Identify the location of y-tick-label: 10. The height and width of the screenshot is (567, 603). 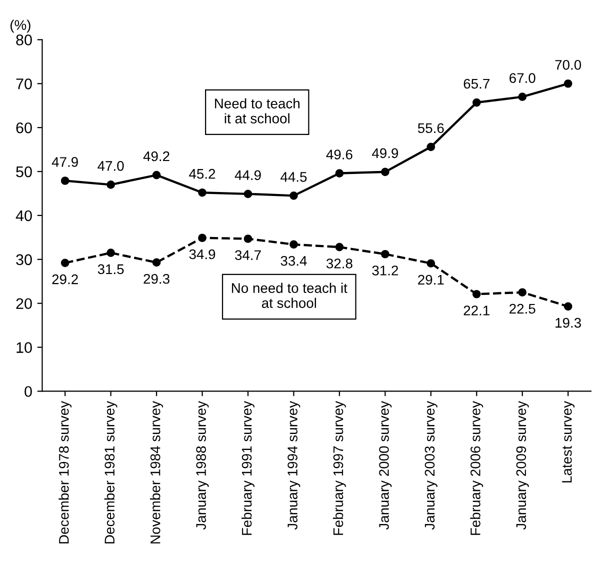
(24, 347).